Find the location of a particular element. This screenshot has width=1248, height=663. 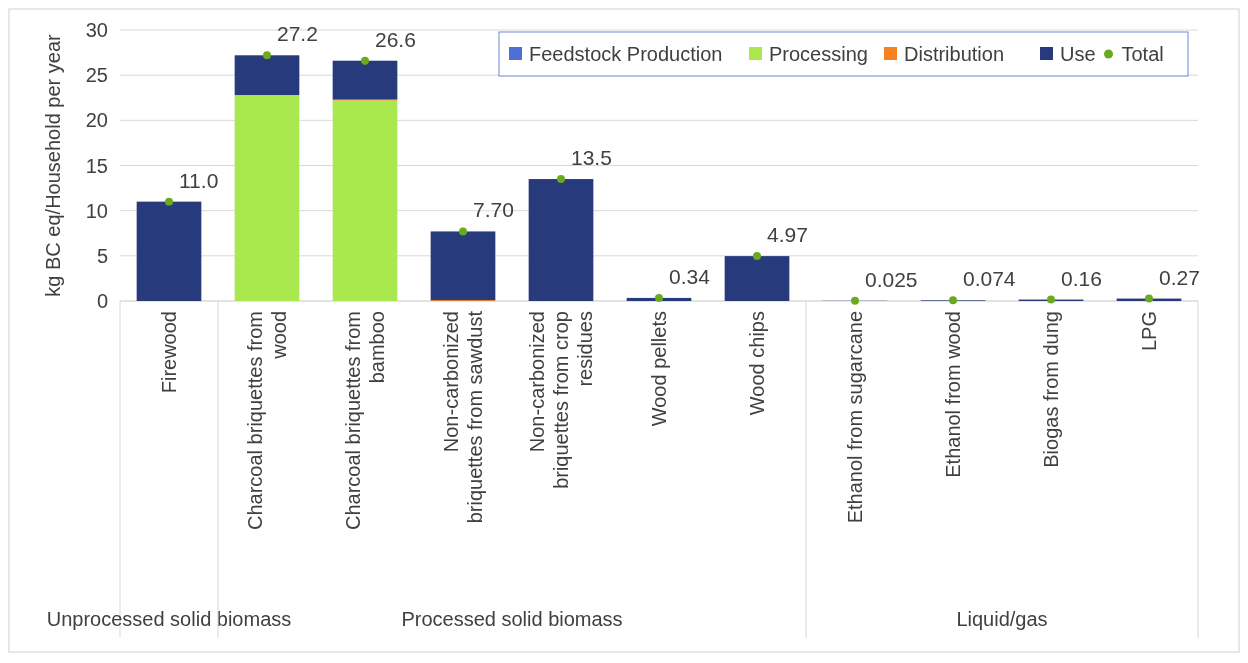

legend-label: Feedstock Production is located at coordinates (626, 54).